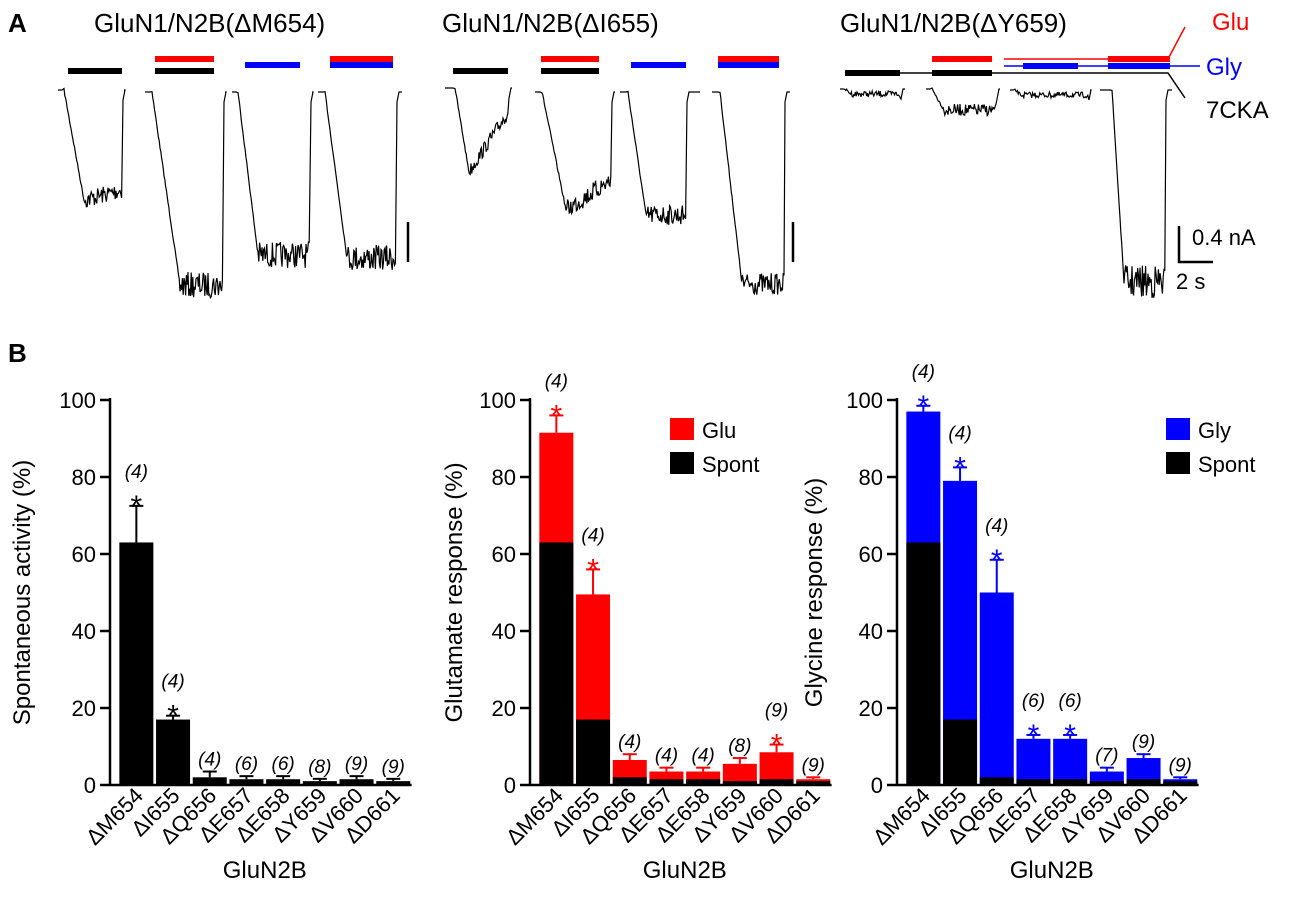 The image size is (1300, 911). I want to click on trace-title-m654: GluN1/N2B(ΔM654), so click(209, 23).